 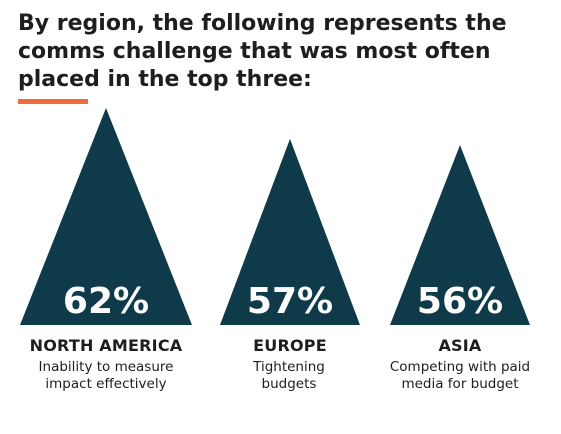 What do you see at coordinates (106, 345) in the screenshot?
I see `region-label-north-america: NORTH AMERICA` at bounding box center [106, 345].